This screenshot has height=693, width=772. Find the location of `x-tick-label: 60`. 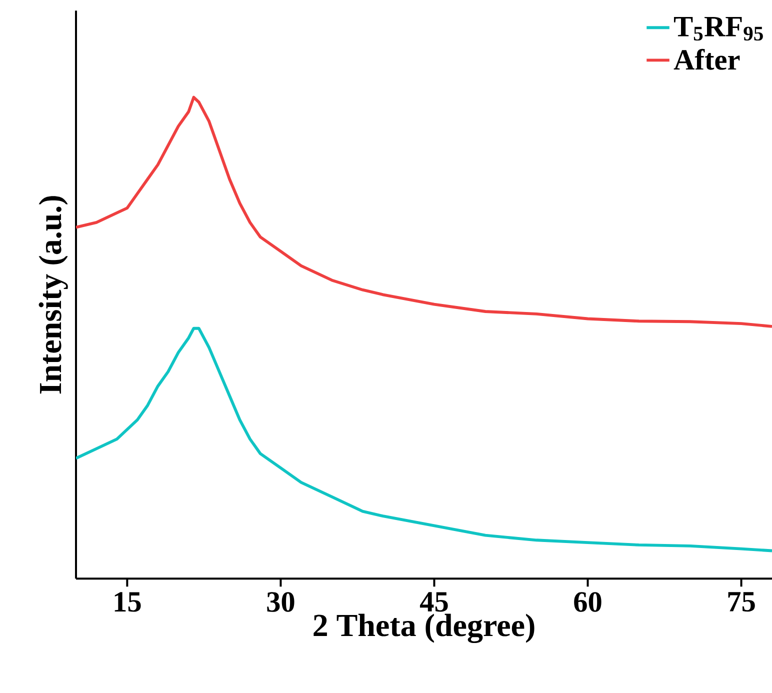

x-tick-label: 60 is located at coordinates (588, 602).